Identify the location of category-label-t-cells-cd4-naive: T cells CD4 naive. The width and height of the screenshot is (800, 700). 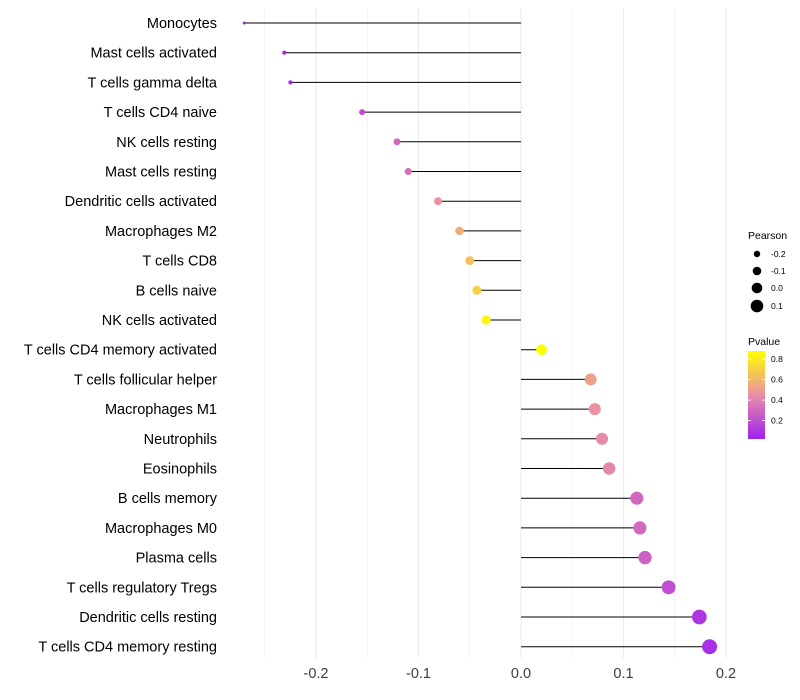
(160, 113).